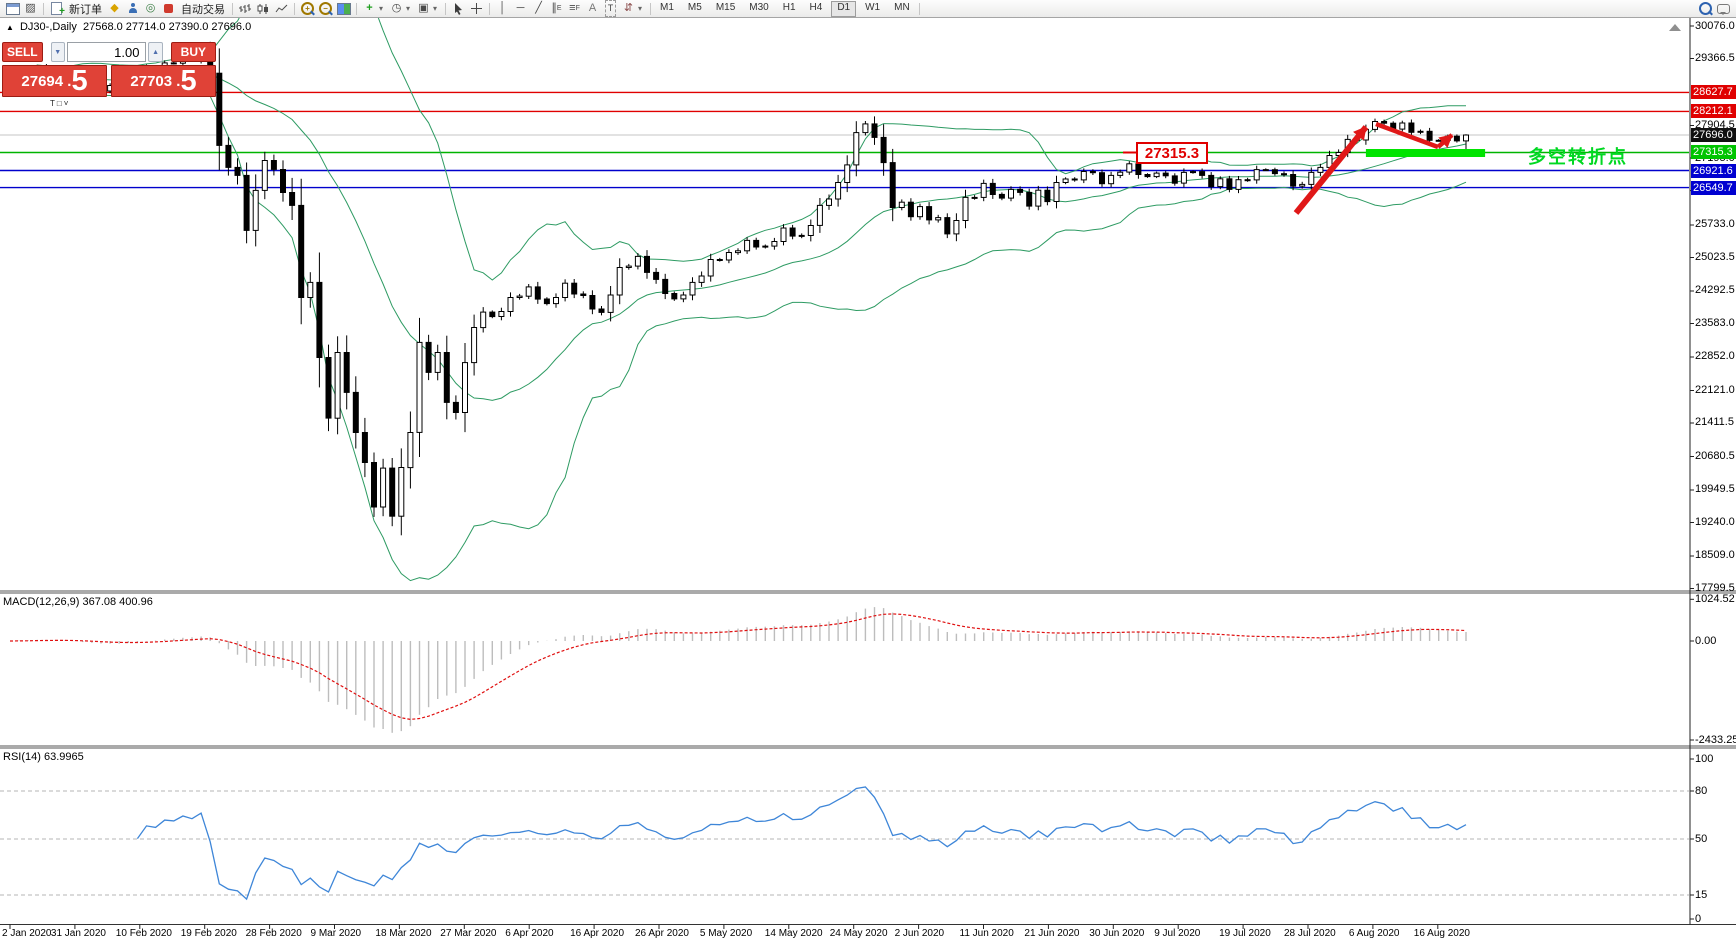 This screenshot has width=1736, height=942. Describe the element at coordinates (1723, 8) in the screenshot. I see `chat-icon` at that location.